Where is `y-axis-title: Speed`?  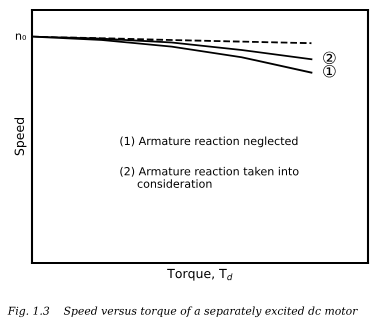 y-axis-title: Speed is located at coordinates (20, 137).